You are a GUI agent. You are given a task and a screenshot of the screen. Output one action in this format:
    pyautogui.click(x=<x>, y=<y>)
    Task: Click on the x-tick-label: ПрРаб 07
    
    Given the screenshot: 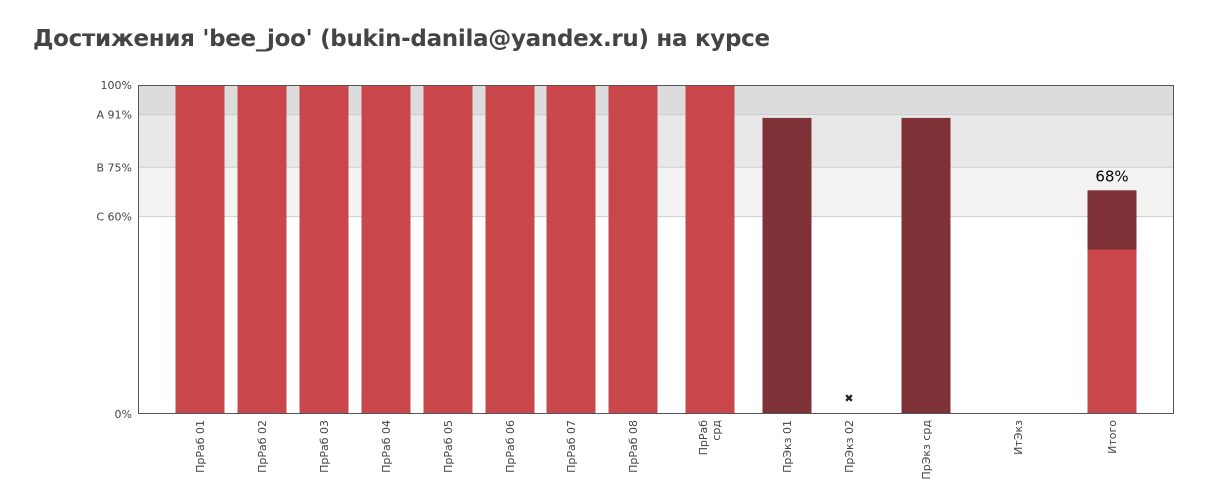 What is the action you would take?
    pyautogui.click(x=571, y=446)
    